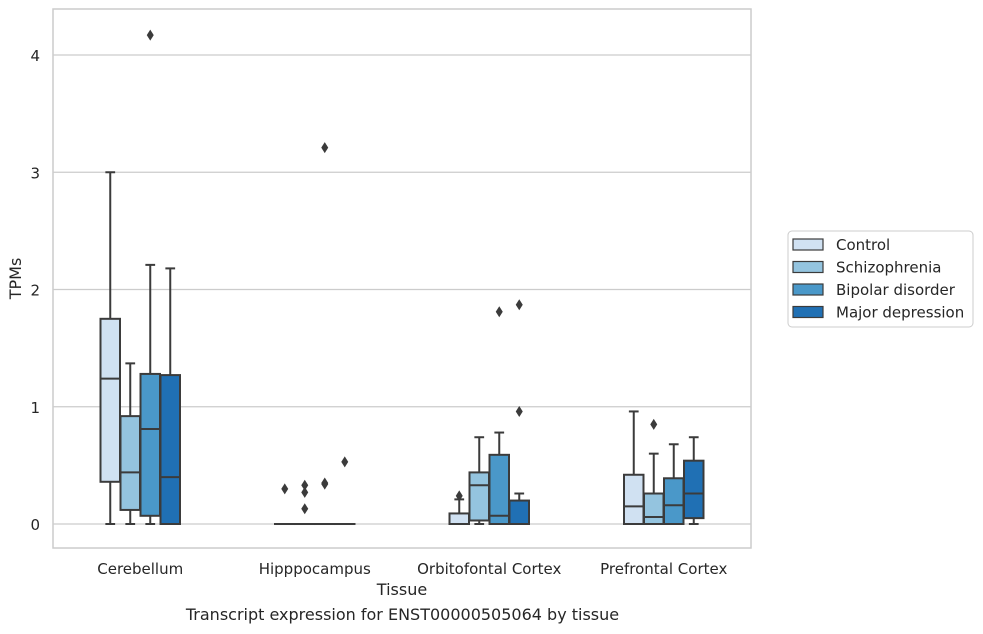 This screenshot has height=634, width=983. I want to click on y-tick-label: 4, so click(35, 56).